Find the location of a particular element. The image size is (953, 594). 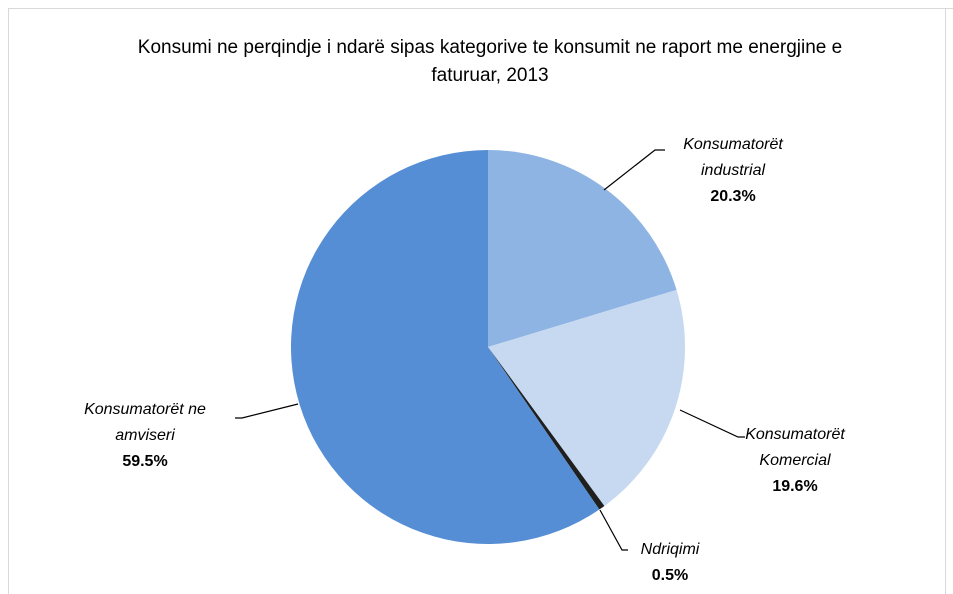

label-line: Ndriqimi is located at coordinates (670, 549).